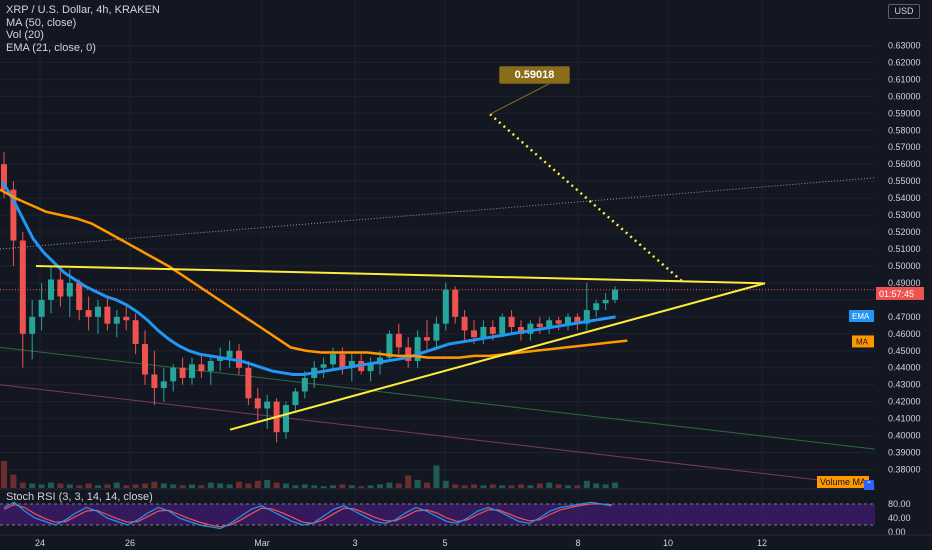 The height and width of the screenshot is (550, 932). I want to click on price-tick-label: 0.42000, so click(904, 402).